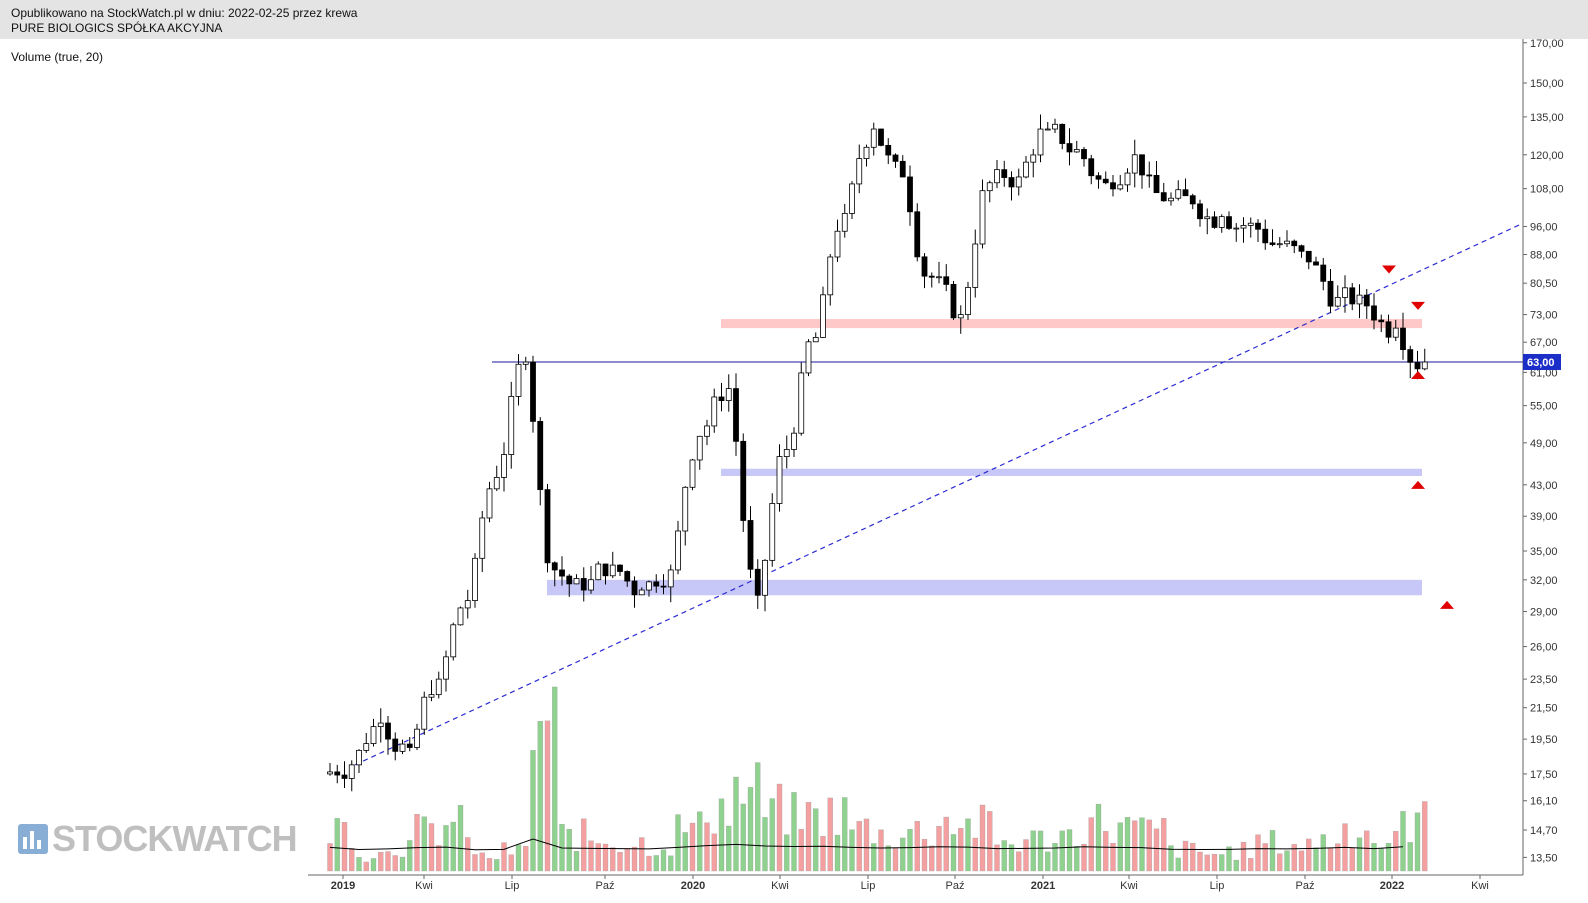  I want to click on x-tick-label: 2022, so click(1392, 886).